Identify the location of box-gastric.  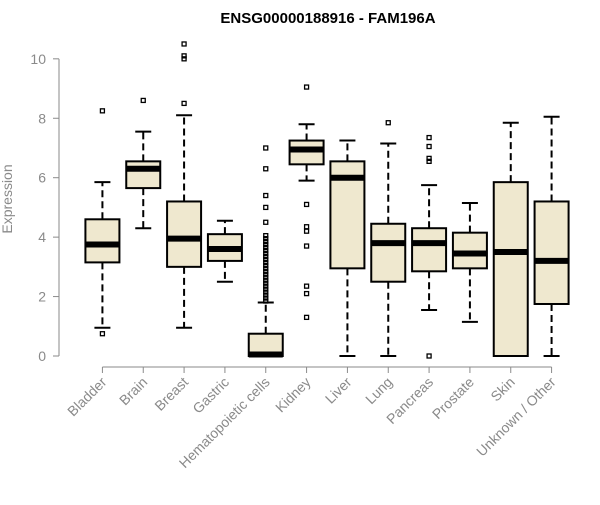
(224, 251).